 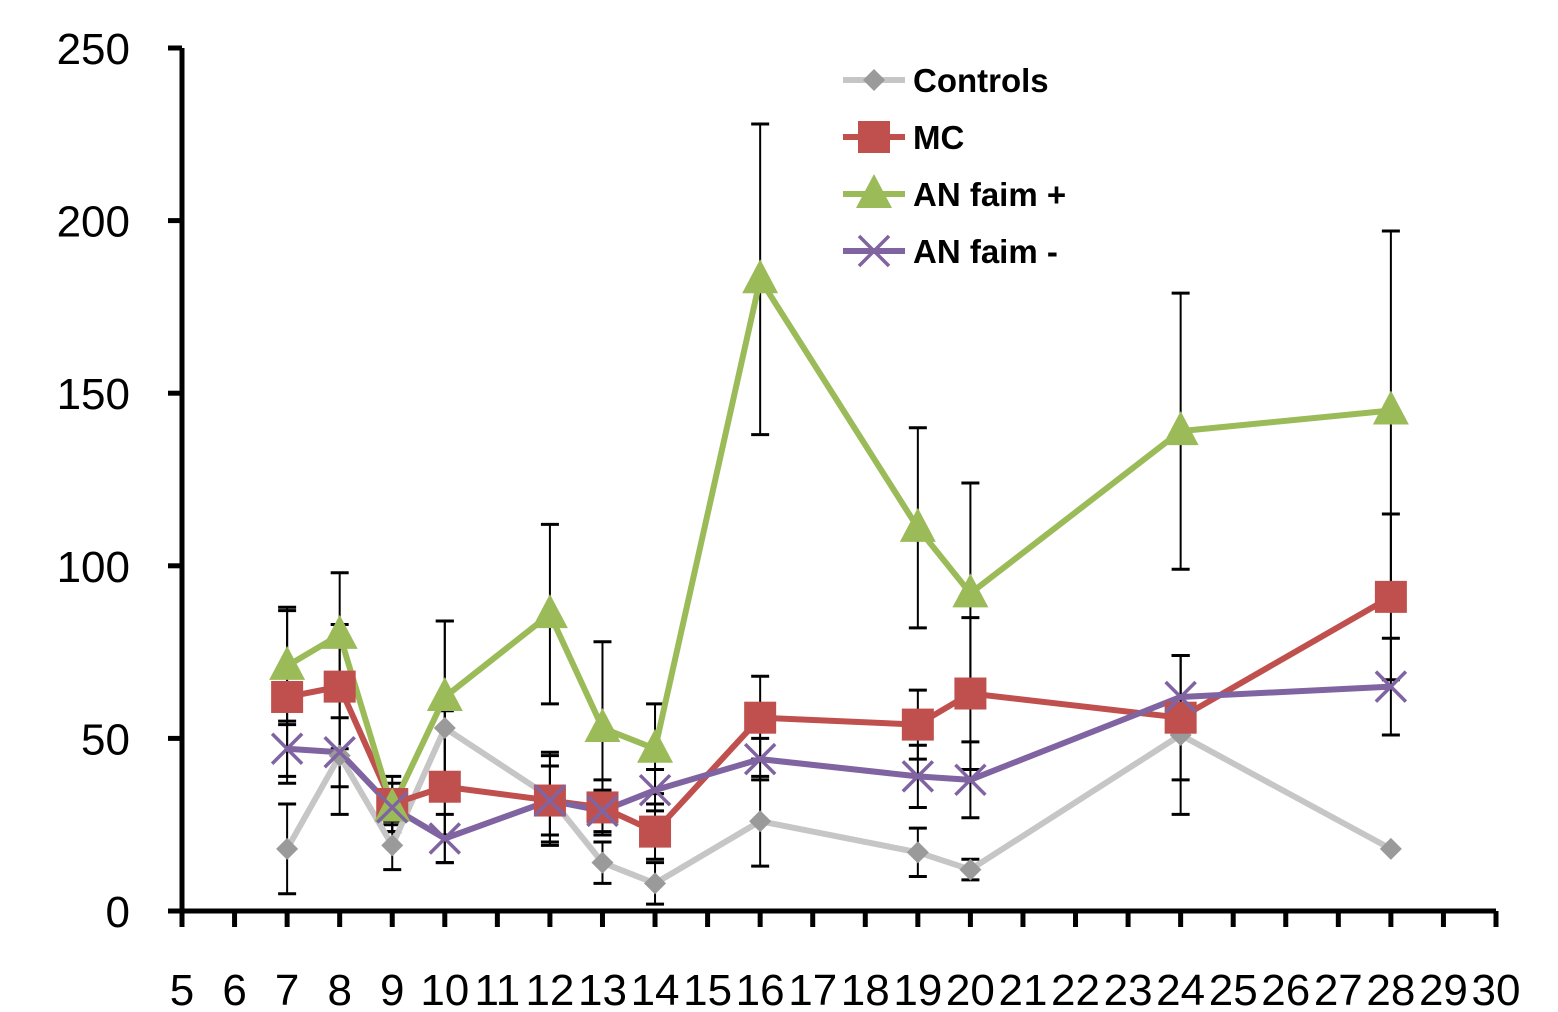 I want to click on x-tick-label: 7, so click(x=287, y=989).